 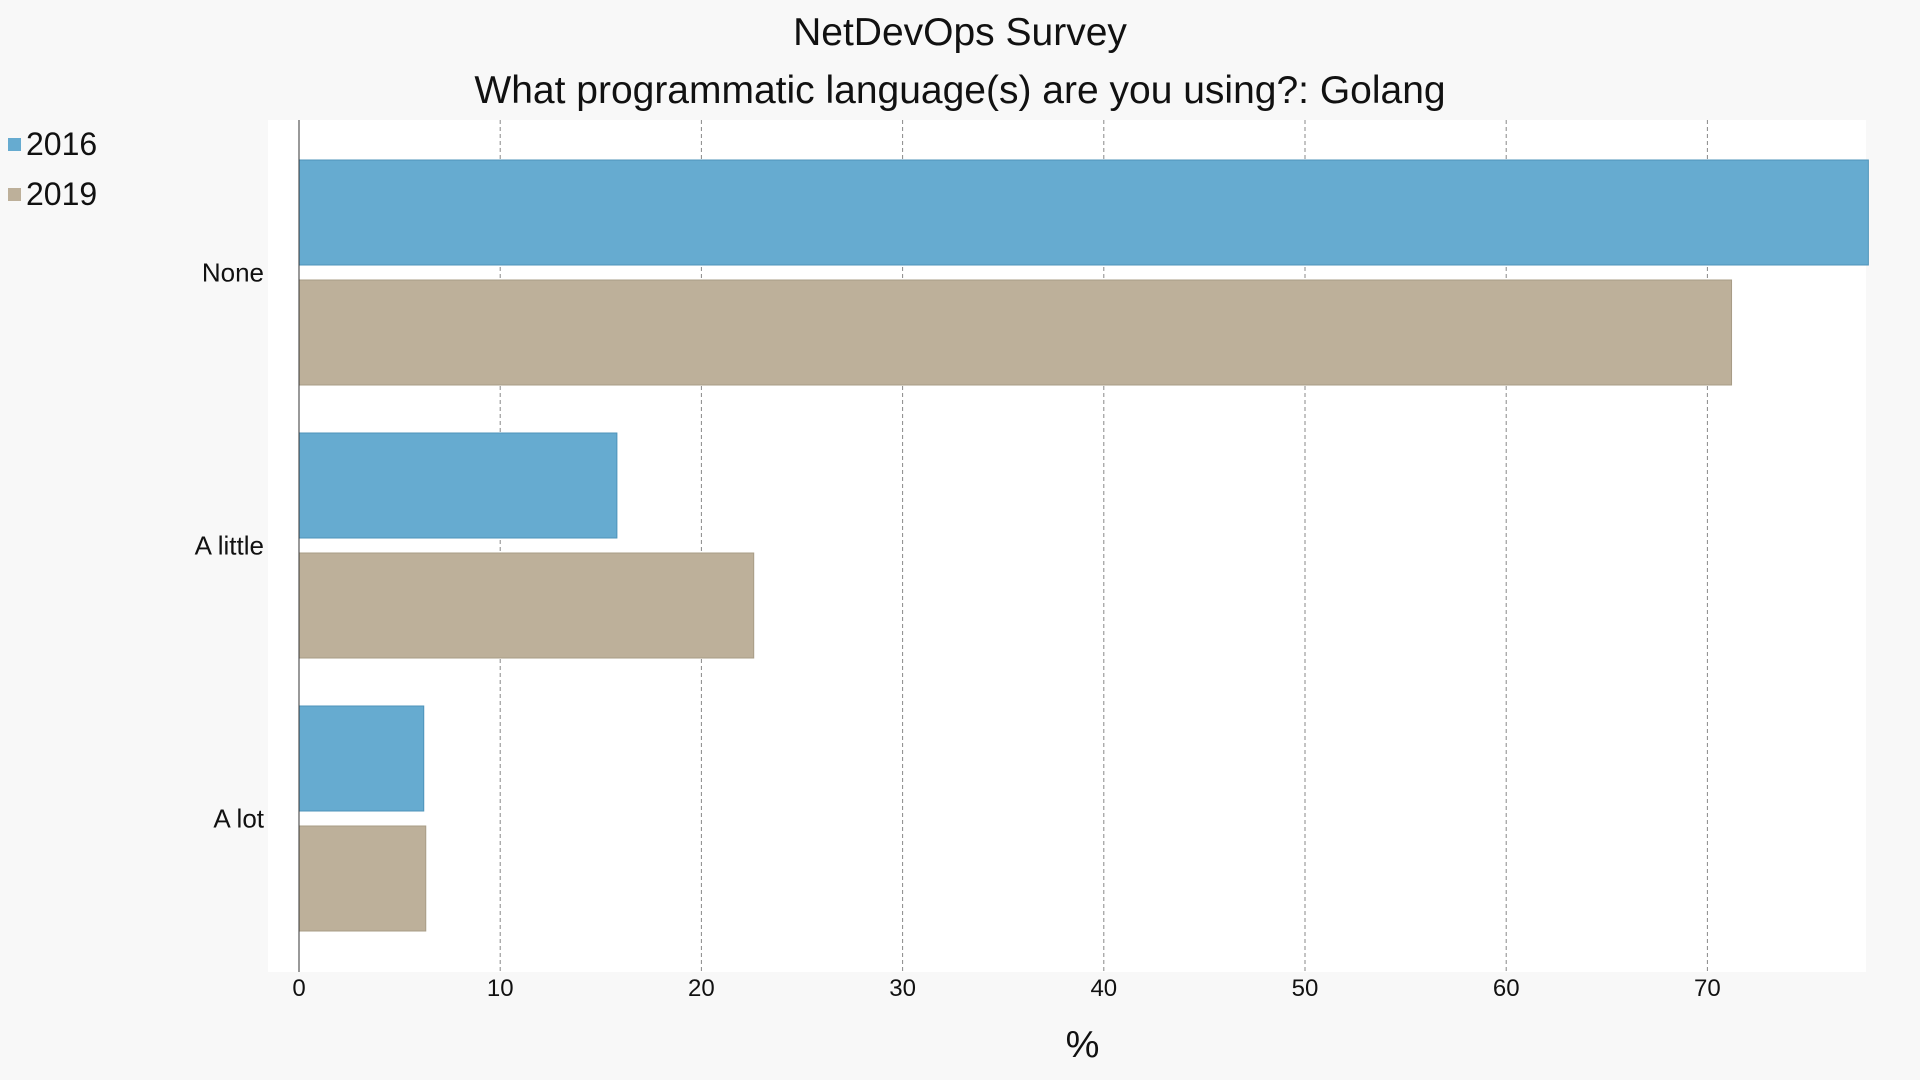 What do you see at coordinates (14, 144) in the screenshot?
I see `legend-swatch-2016` at bounding box center [14, 144].